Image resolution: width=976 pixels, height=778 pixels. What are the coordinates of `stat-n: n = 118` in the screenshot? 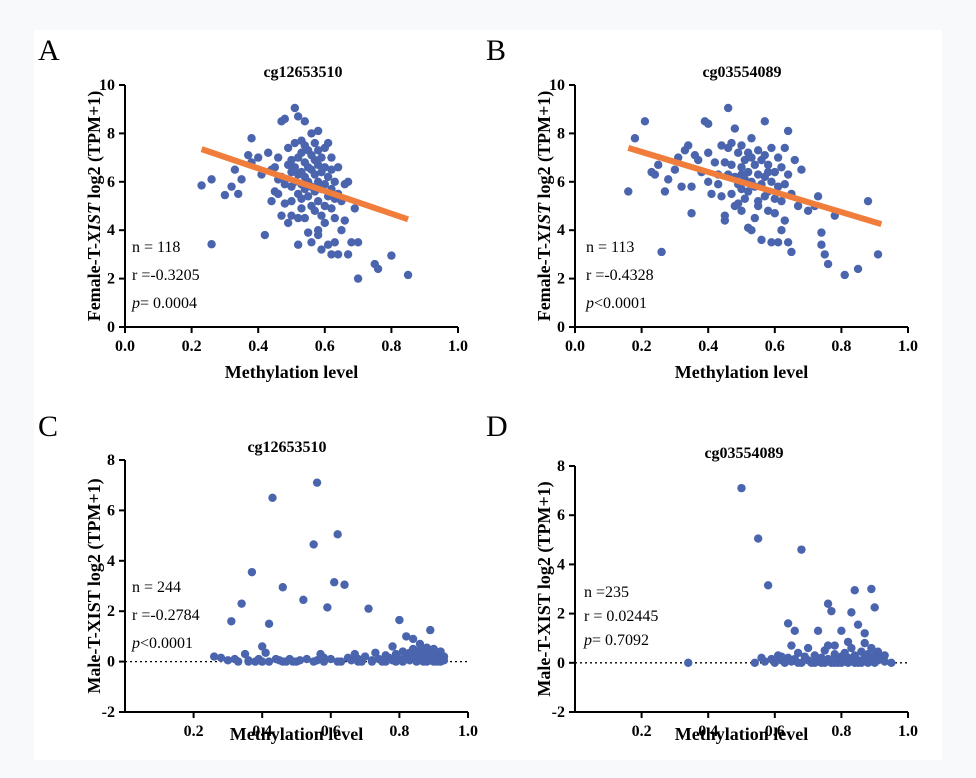 It's located at (156, 247).